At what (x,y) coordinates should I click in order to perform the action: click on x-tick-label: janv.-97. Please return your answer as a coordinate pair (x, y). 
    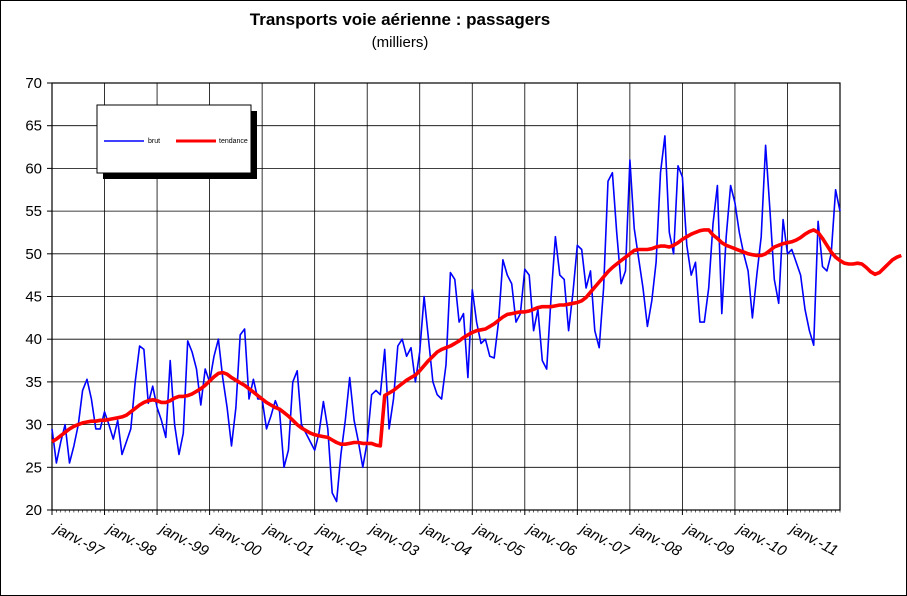
    Looking at the image, I should click on (78, 540).